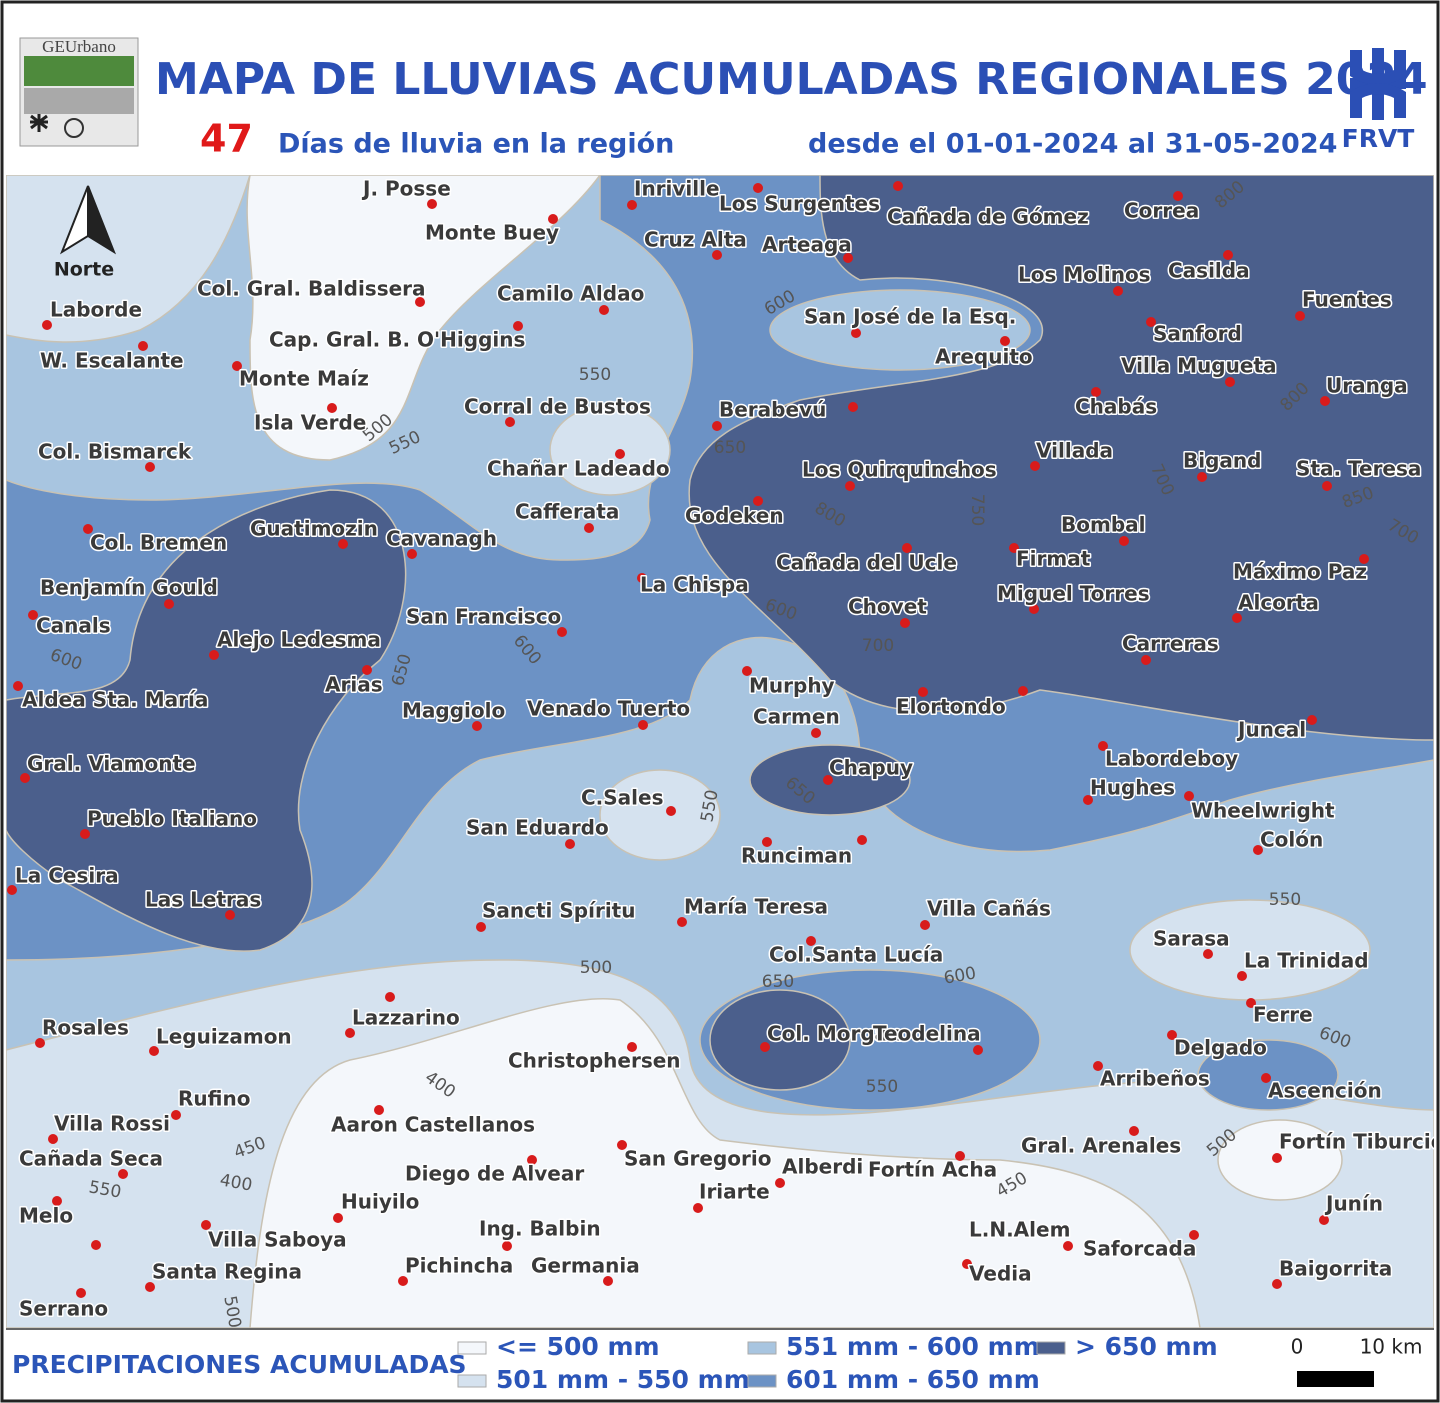  What do you see at coordinates (67, 876) in the screenshot?
I see `town-label: La Cesira` at bounding box center [67, 876].